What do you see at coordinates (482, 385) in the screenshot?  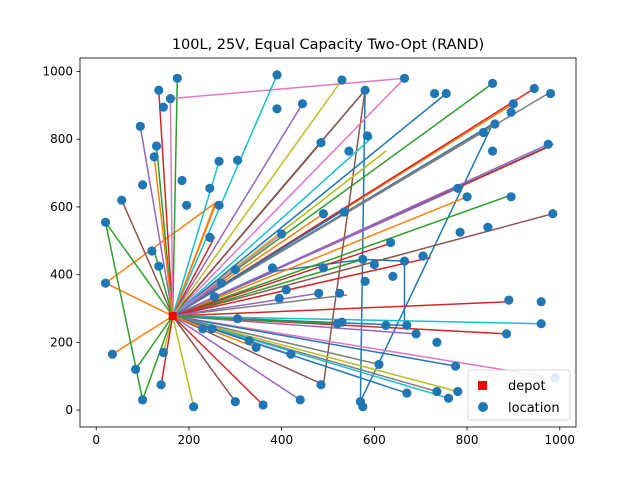 I see `legend-depot-marker` at bounding box center [482, 385].